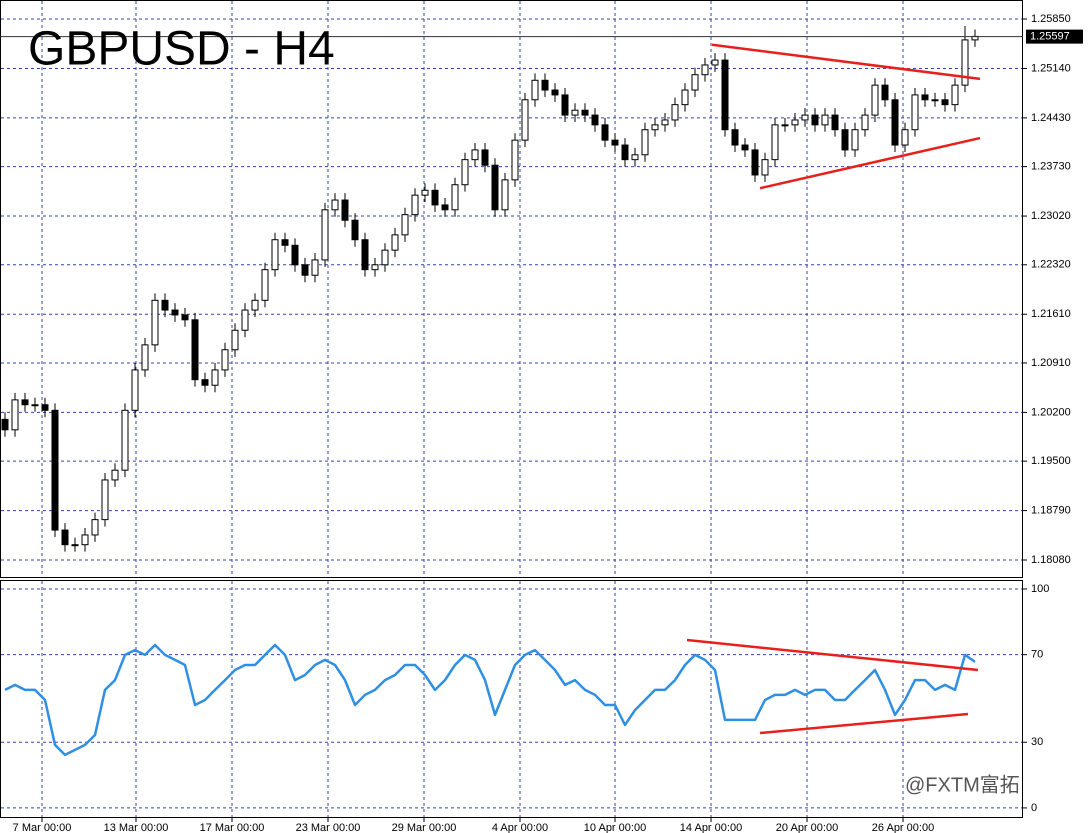 This screenshot has height=833, width=1090. Describe the element at coordinates (1051, 461) in the screenshot. I see `y-tick-label: 1.19500` at that location.